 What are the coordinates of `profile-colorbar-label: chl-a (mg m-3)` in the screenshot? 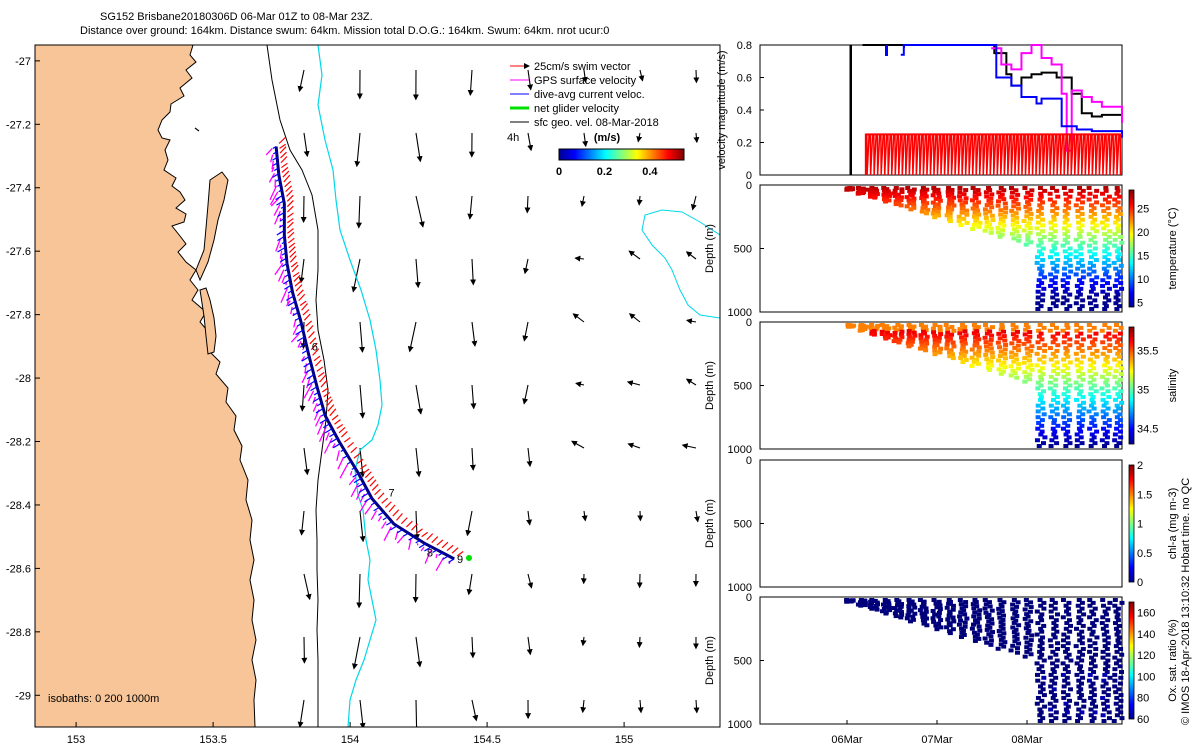 It's located at (1173, 524).